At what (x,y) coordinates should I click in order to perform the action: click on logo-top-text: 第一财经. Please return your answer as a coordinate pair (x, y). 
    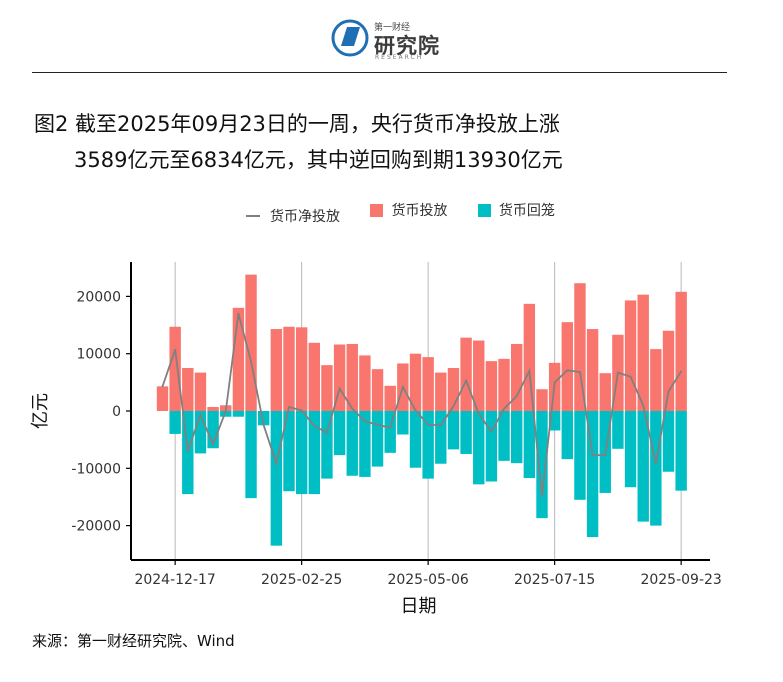
    Looking at the image, I should click on (392, 28).